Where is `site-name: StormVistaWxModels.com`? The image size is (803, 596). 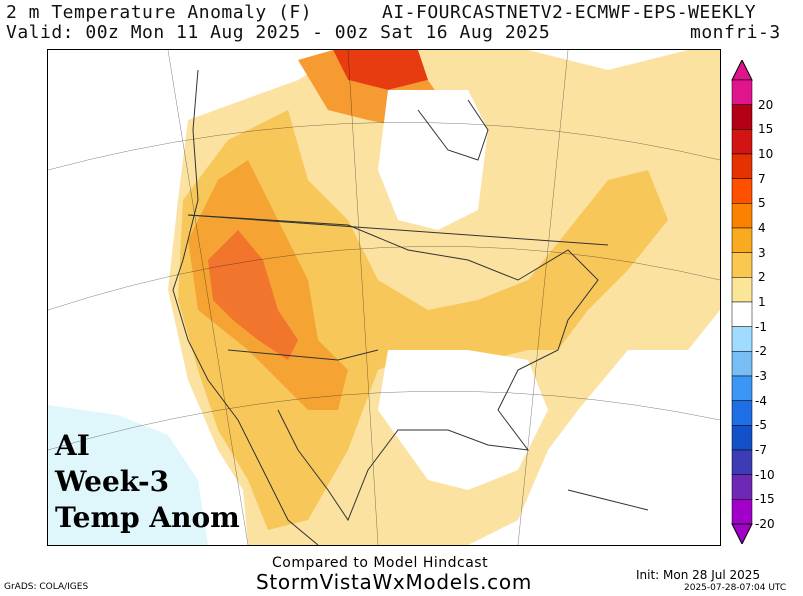
site-name: StormVistaWxModels.com is located at coordinates (394, 582).